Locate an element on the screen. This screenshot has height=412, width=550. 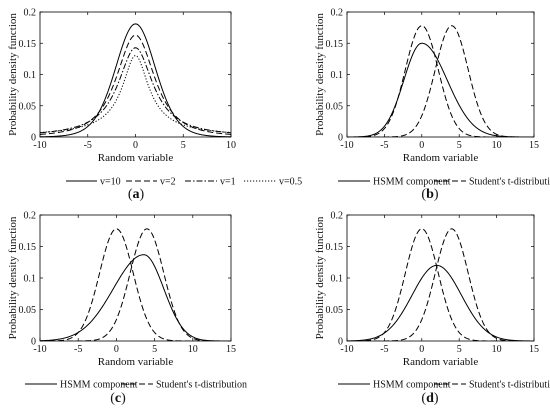
legend-label: v=10 is located at coordinates (110, 182).